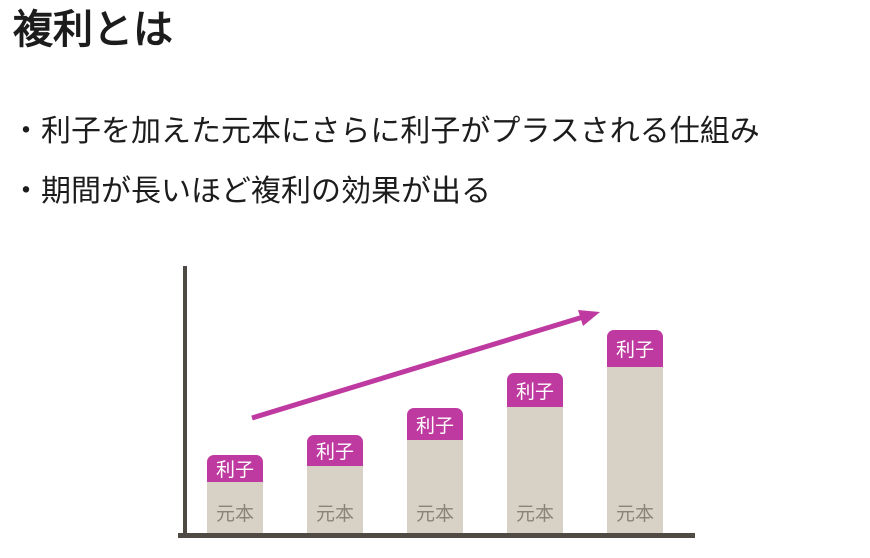 The image size is (870, 558). Describe the element at coordinates (185, 402) in the screenshot. I see `y-axis-line` at that location.